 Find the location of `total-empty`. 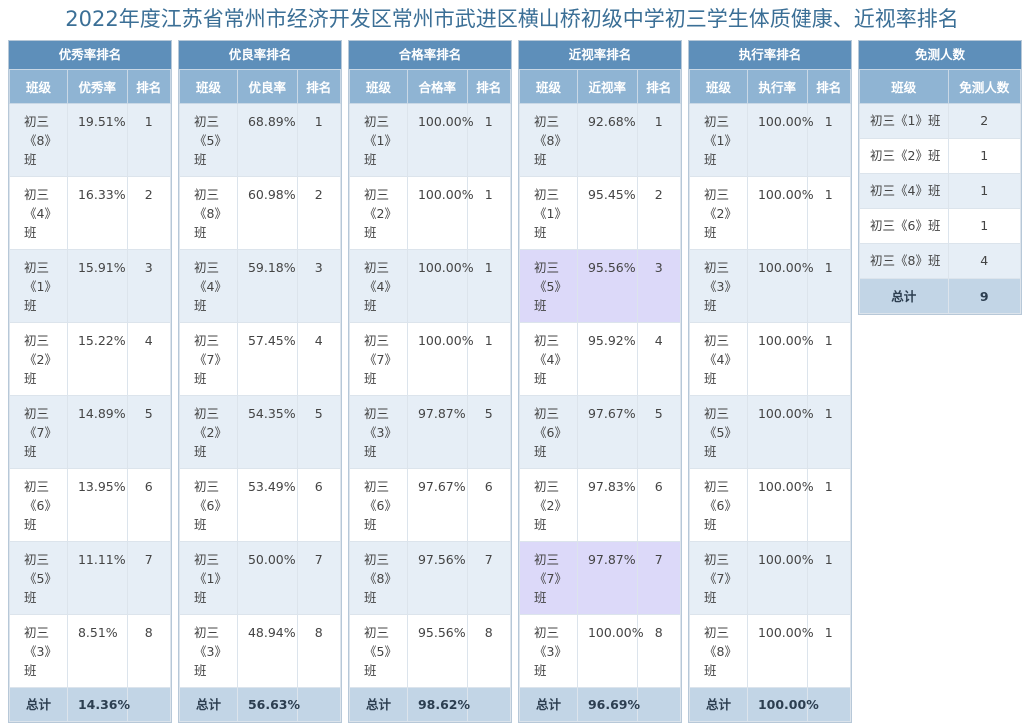

total-empty is located at coordinates (149, 704).